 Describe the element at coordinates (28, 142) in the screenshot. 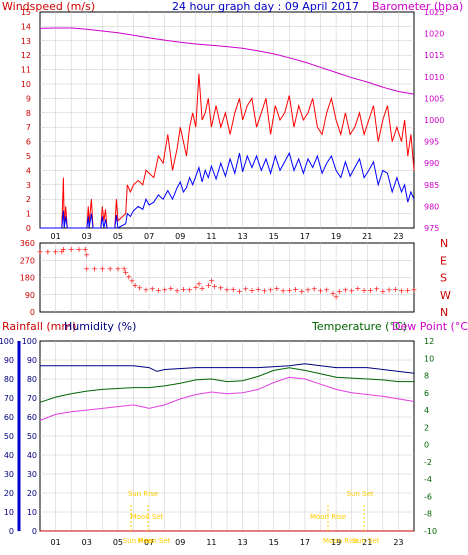

I see `windspeed-tick-label: 6` at that location.